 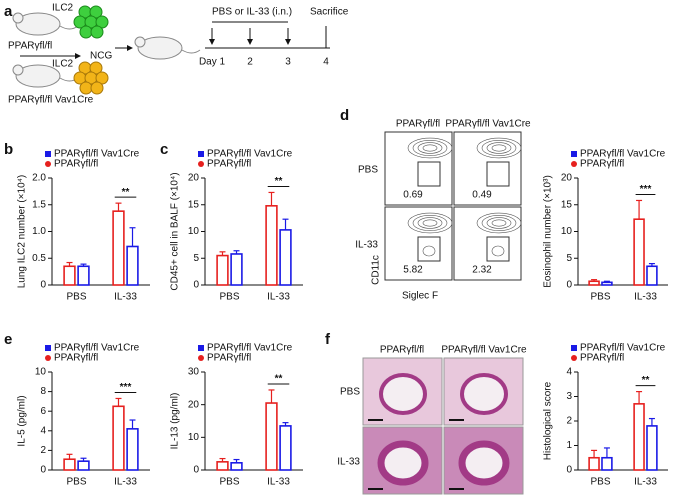 What do you see at coordinates (194, 204) in the screenshot?
I see `y-tick-label: 15` at bounding box center [194, 204].